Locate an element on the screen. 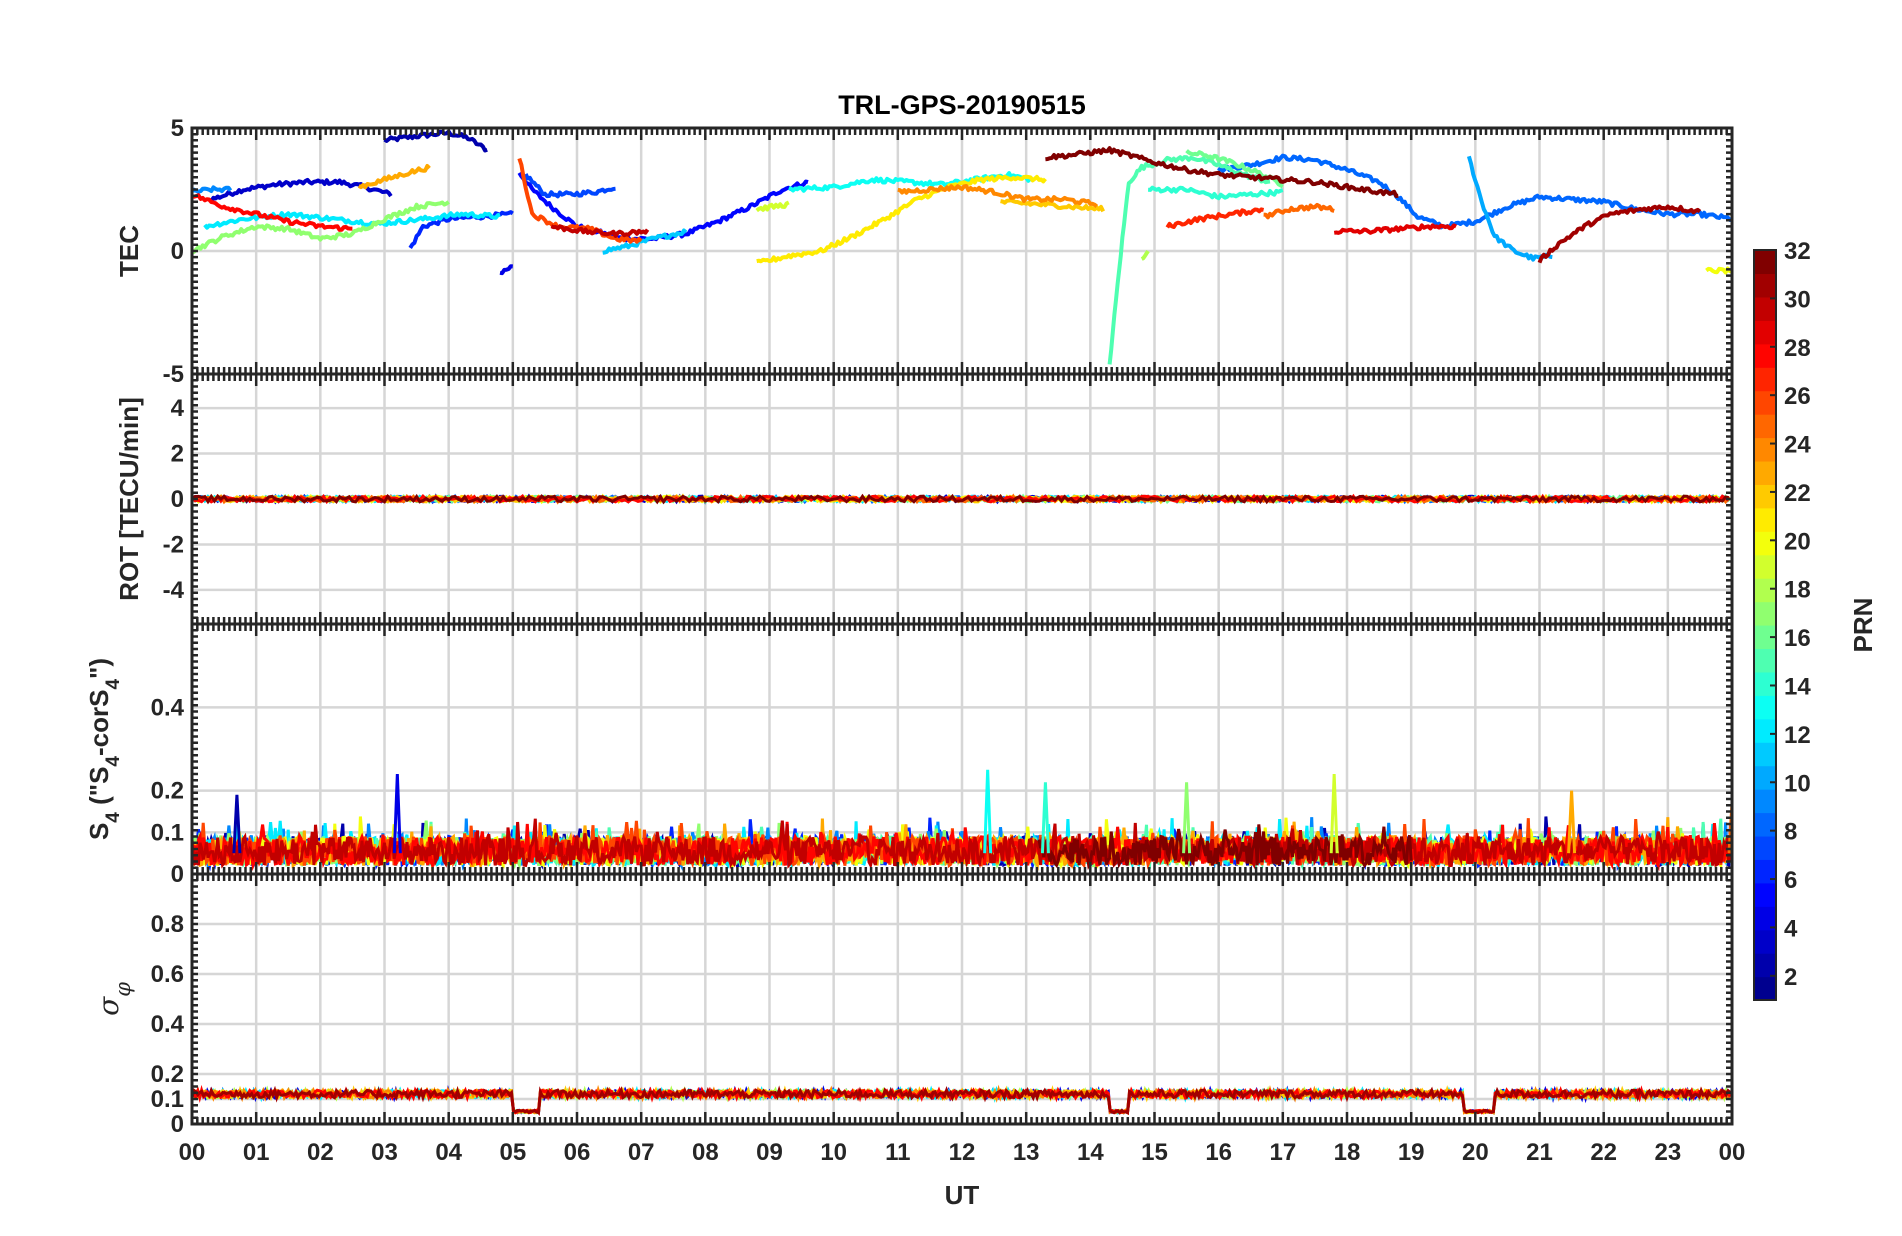 Image resolution: width=1902 pixels, height=1236 pixels. tec-y-label: TEC is located at coordinates (129, 251).